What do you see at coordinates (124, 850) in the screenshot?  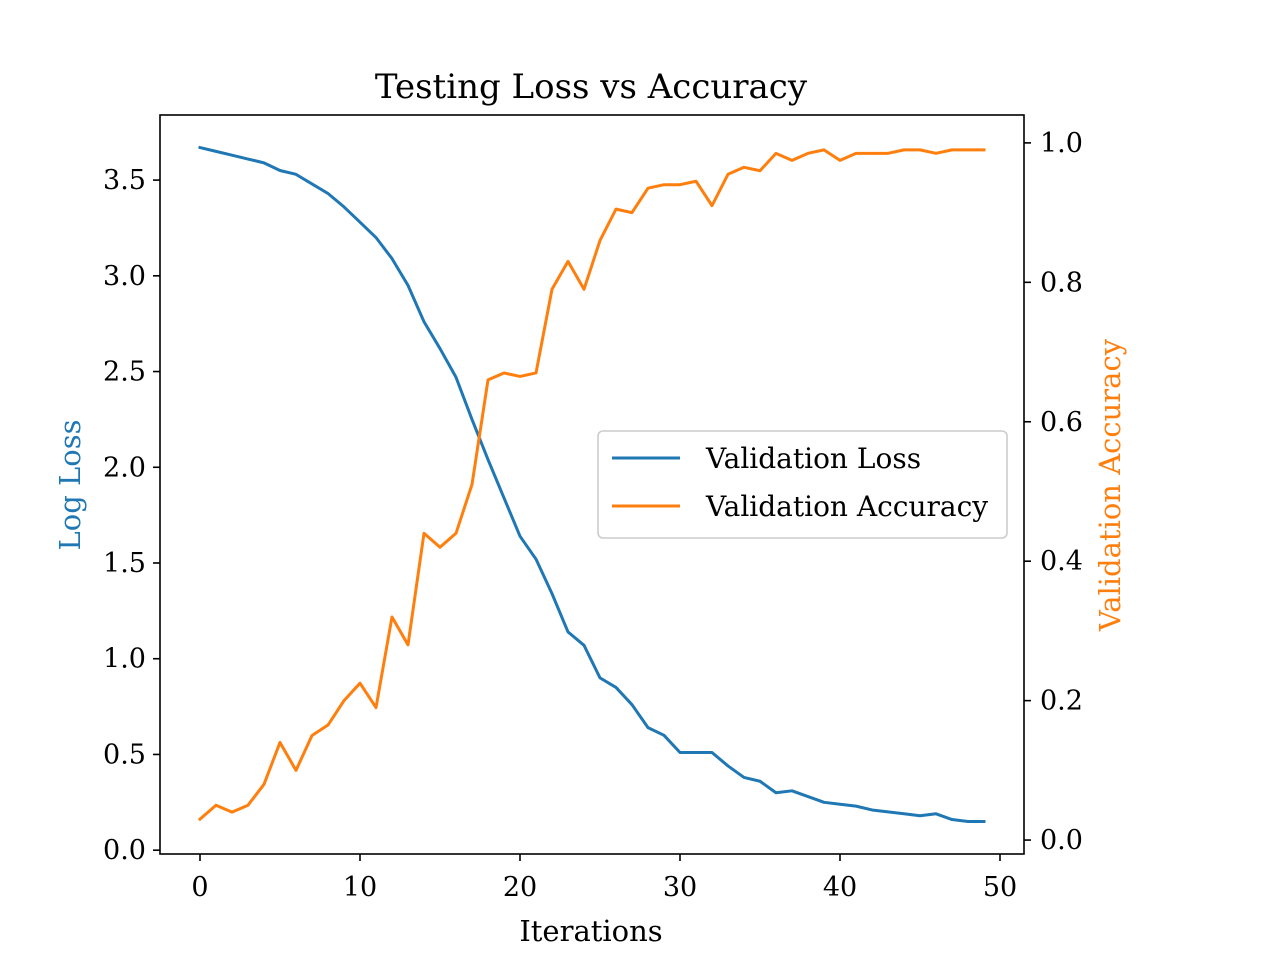 I see `y-left-tick-label: 0.0` at bounding box center [124, 850].